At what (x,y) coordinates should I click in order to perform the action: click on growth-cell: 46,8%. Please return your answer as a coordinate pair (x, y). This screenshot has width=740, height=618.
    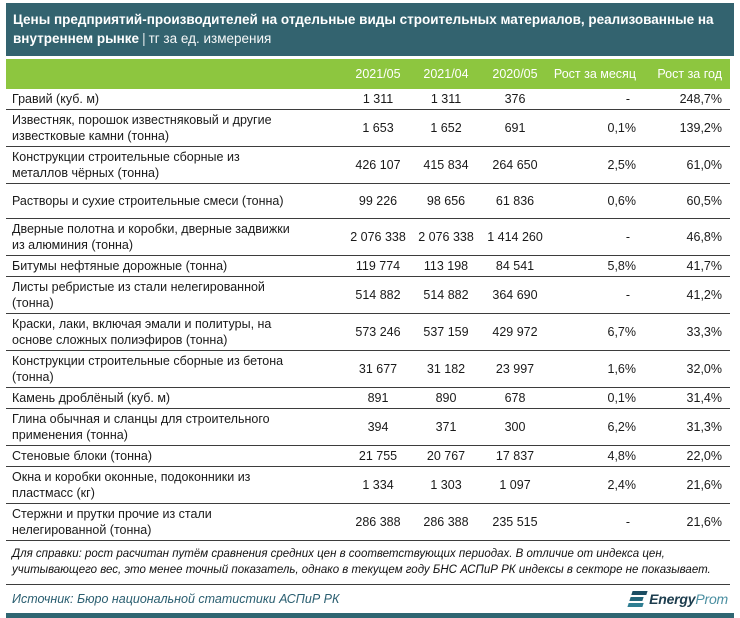
    Looking at the image, I should click on (687, 237).